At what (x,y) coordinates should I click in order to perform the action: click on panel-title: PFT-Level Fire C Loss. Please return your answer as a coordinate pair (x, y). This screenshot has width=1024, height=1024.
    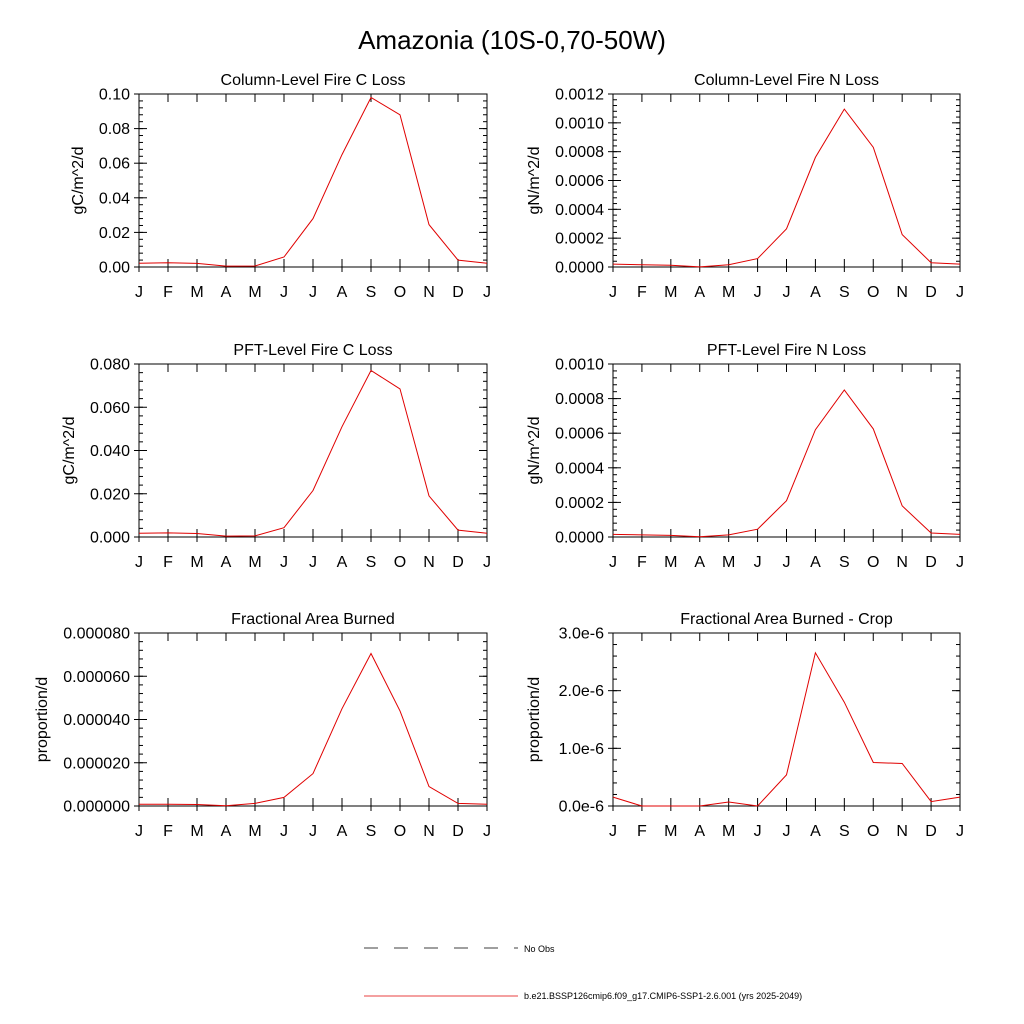
    Looking at the image, I should click on (312, 350).